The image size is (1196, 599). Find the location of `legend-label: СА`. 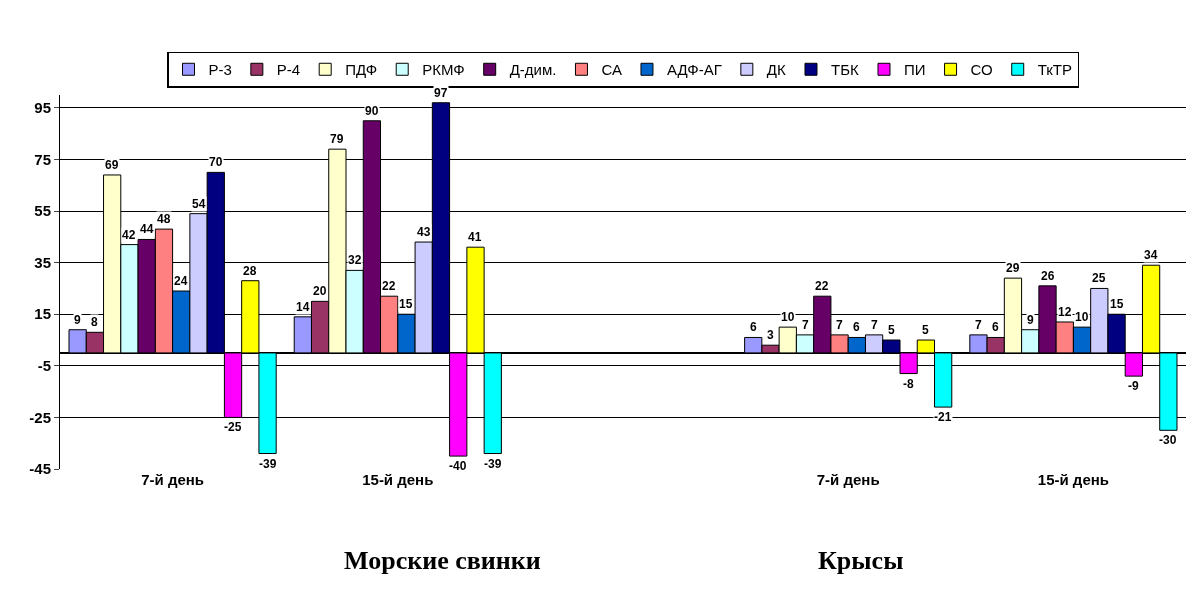

legend-label: СА is located at coordinates (611, 70).